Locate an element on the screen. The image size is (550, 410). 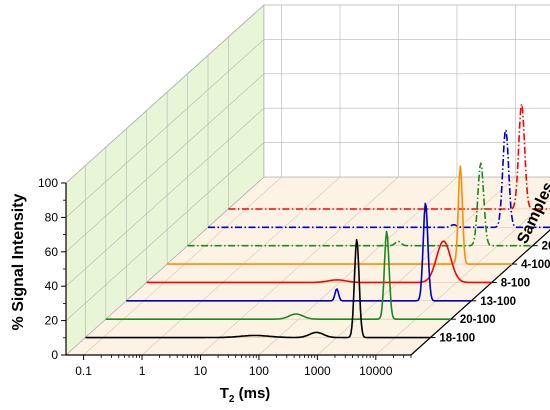
y-tick-label: 0 is located at coordinates (54, 355).